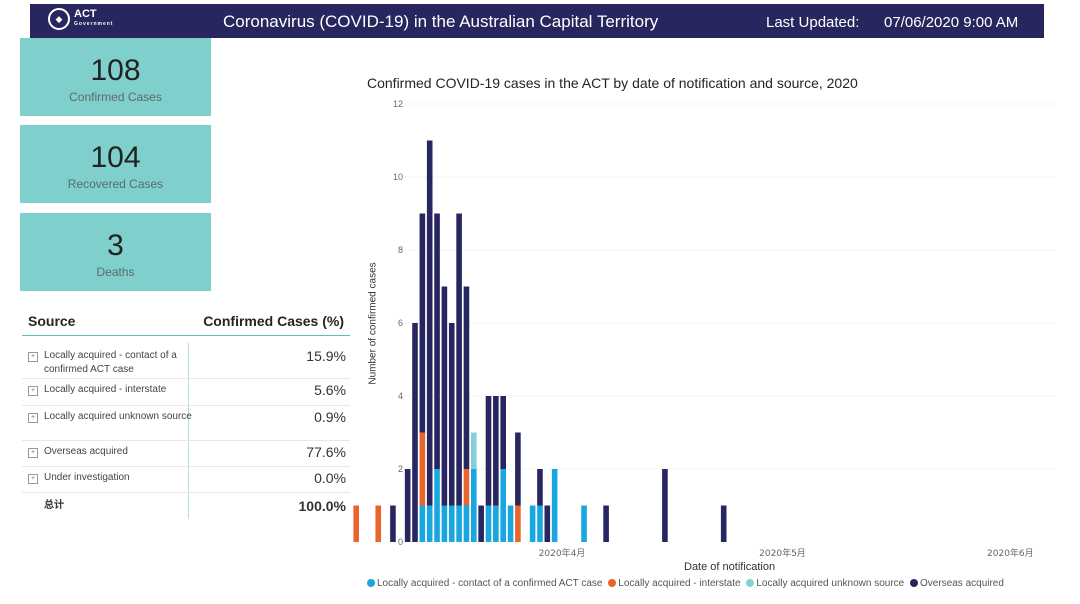 This screenshot has height=604, width=1080. What do you see at coordinates (105, 389) in the screenshot?
I see `source-cell: Locally acquired - interstate` at bounding box center [105, 389].